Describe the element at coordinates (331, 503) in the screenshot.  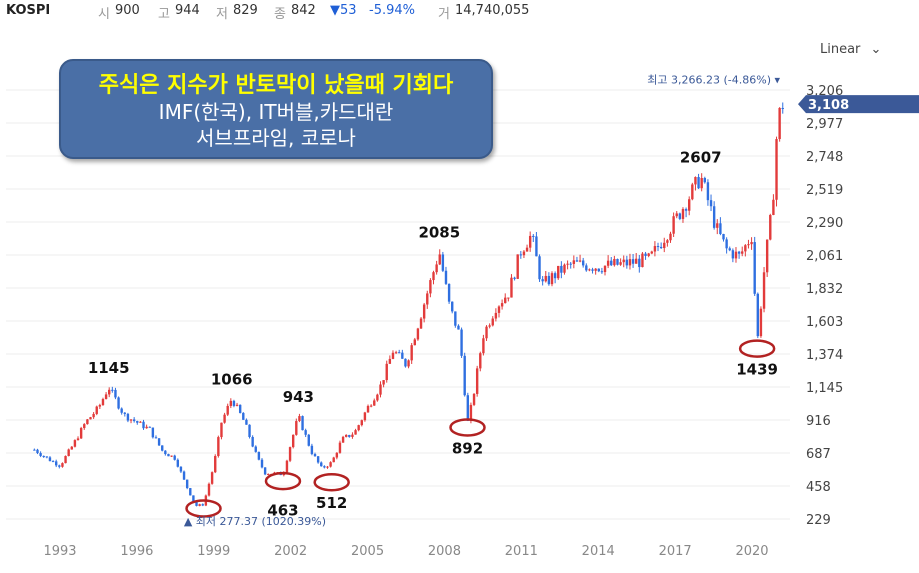
I see `annotation-label: 512` at that location.